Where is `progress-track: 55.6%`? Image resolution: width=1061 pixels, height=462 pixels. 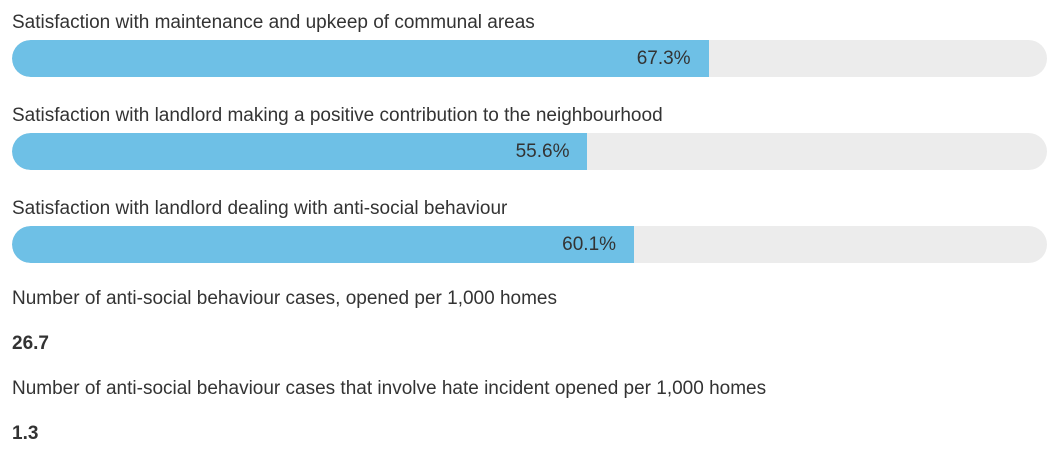 progress-track: 55.6% is located at coordinates (529, 151).